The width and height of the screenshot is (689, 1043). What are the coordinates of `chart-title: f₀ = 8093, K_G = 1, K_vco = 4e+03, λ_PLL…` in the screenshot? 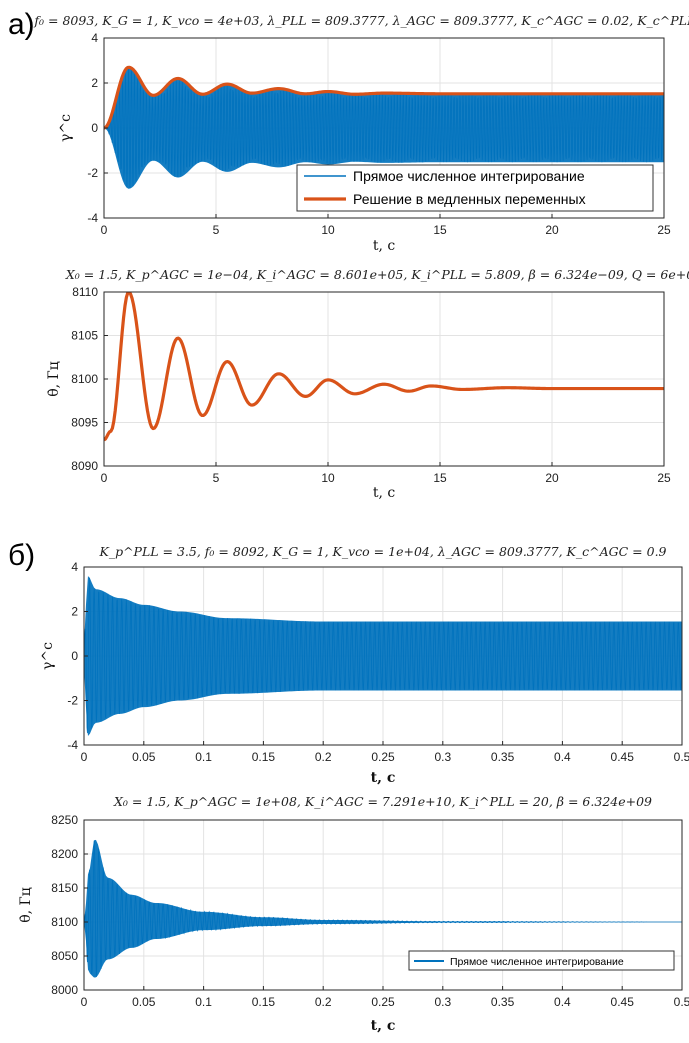 It's located at (361, 20).